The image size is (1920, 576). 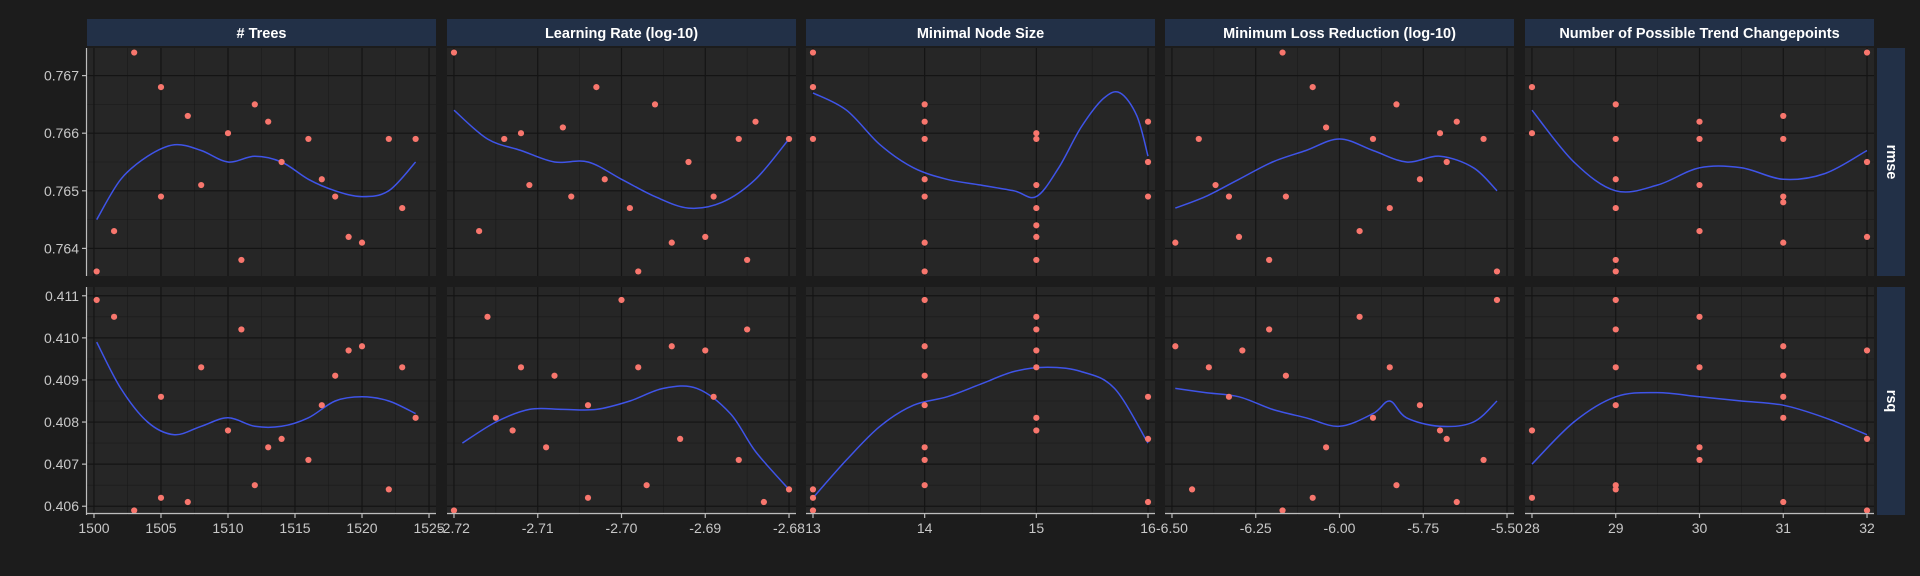 I want to click on facet-strip-4: Minimum Loss Reduction (log-10), so click(x=1339, y=32).